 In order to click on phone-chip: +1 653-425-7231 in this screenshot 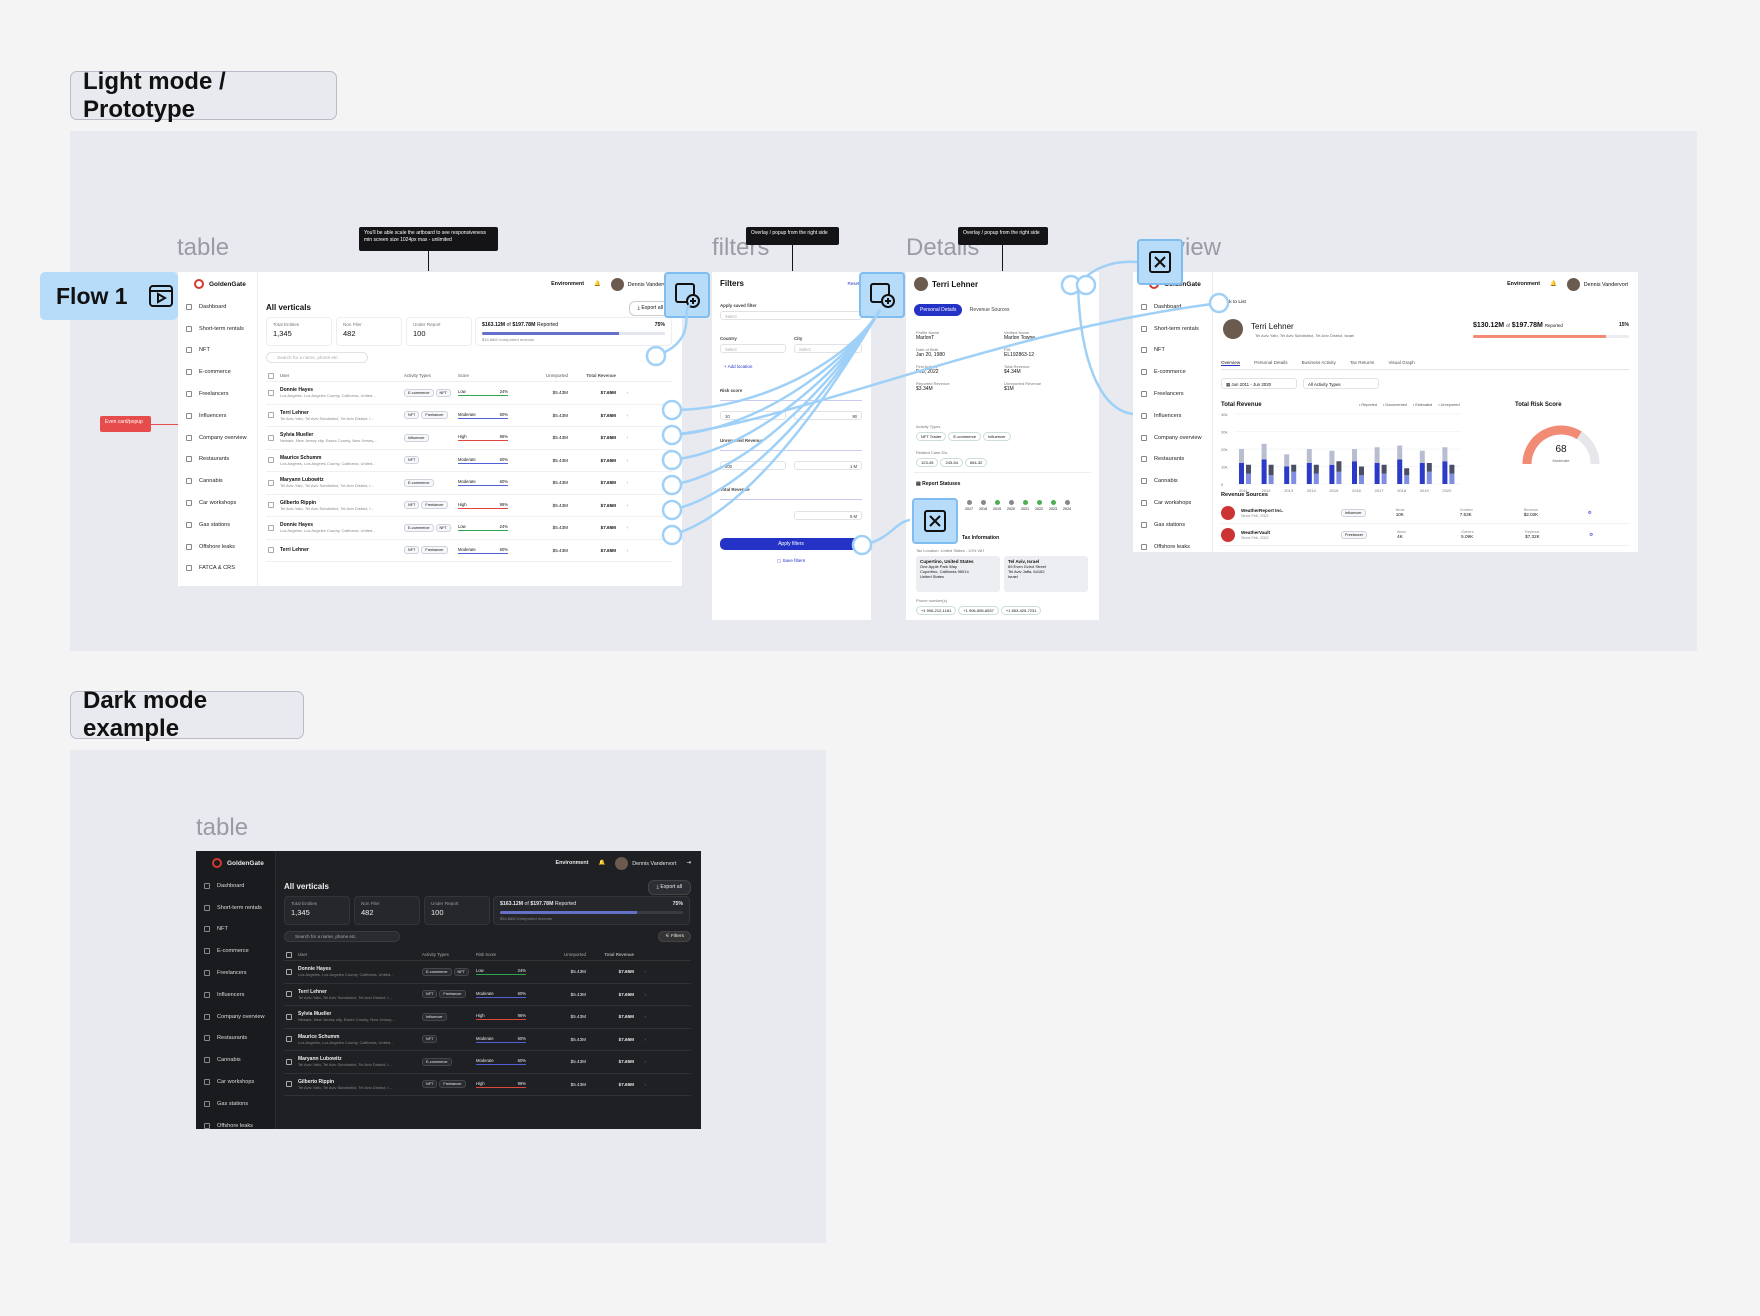, I will do `click(1021, 610)`.